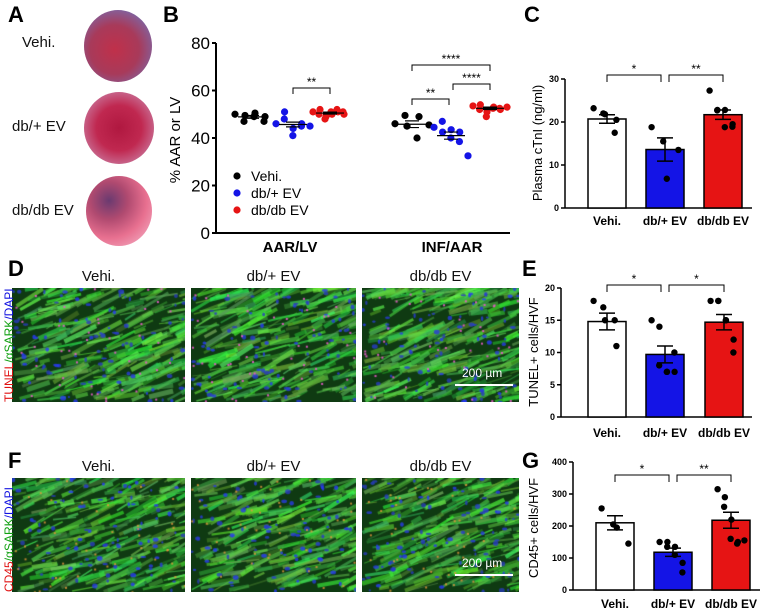 The width and height of the screenshot is (777, 613). What do you see at coordinates (440, 276) in the screenshot?
I see `micro-title-d-dbdb: db/db EV` at bounding box center [440, 276].